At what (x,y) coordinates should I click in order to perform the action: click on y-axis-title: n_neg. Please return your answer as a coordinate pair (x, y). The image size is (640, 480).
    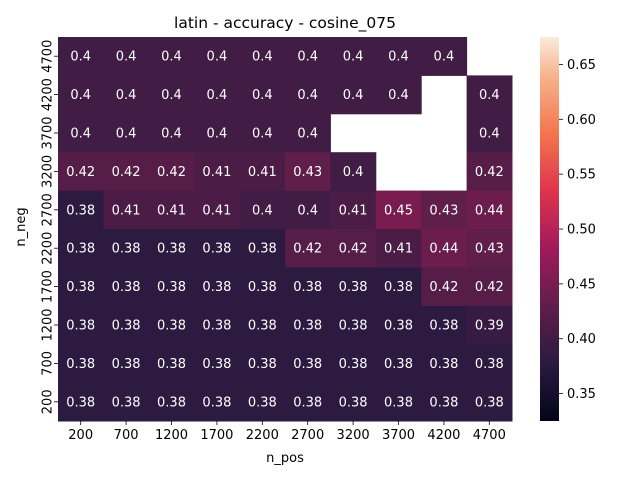
    Looking at the image, I should click on (21, 226).